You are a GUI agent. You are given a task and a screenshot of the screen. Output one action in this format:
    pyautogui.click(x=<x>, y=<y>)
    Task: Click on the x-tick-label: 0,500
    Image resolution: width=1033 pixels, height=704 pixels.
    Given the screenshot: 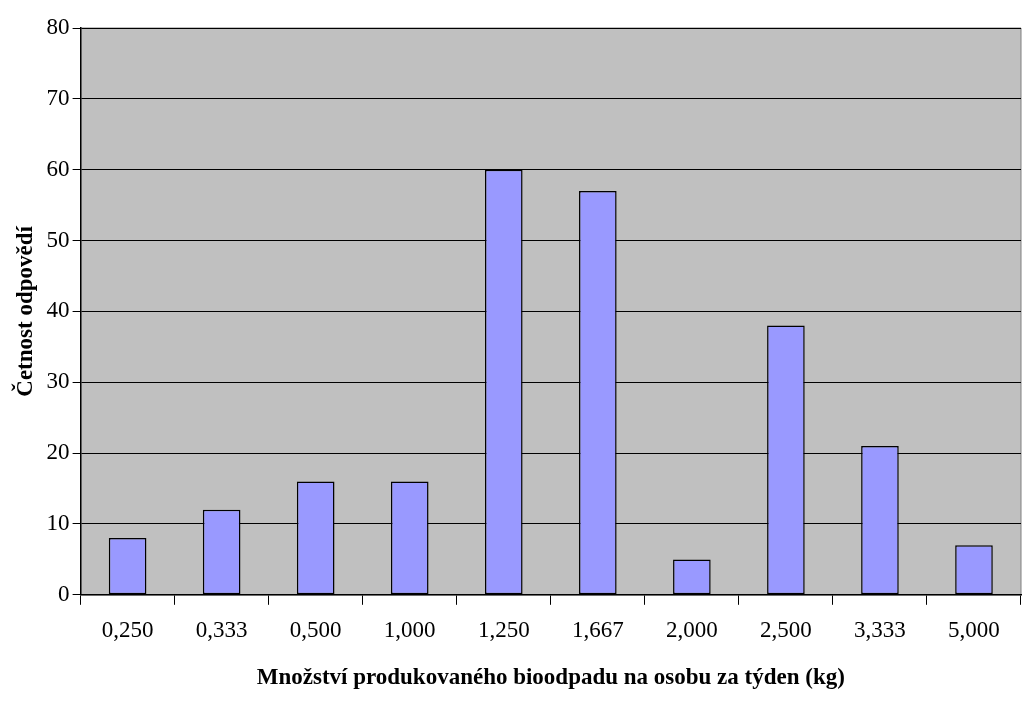 What is the action you would take?
    pyautogui.click(x=315, y=629)
    